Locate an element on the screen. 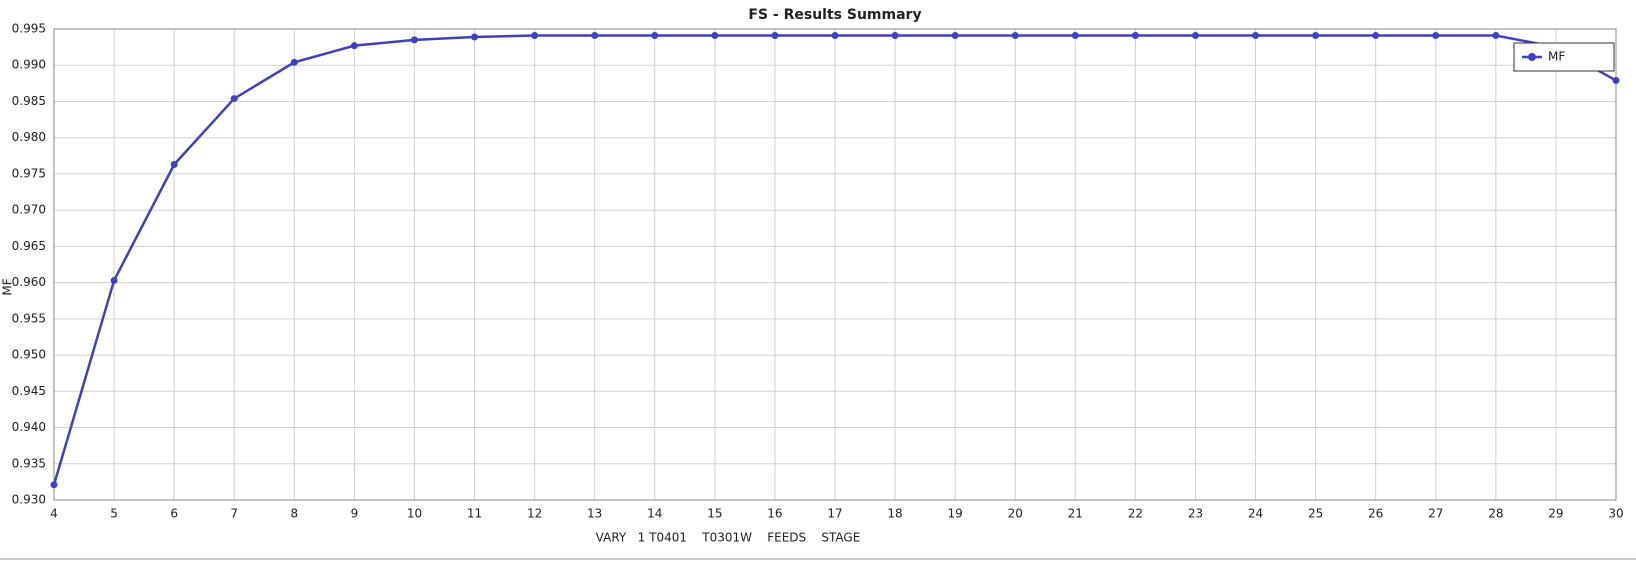 Image resolution: width=1636 pixels, height=561 pixels. legend-marker is located at coordinates (1532, 57).